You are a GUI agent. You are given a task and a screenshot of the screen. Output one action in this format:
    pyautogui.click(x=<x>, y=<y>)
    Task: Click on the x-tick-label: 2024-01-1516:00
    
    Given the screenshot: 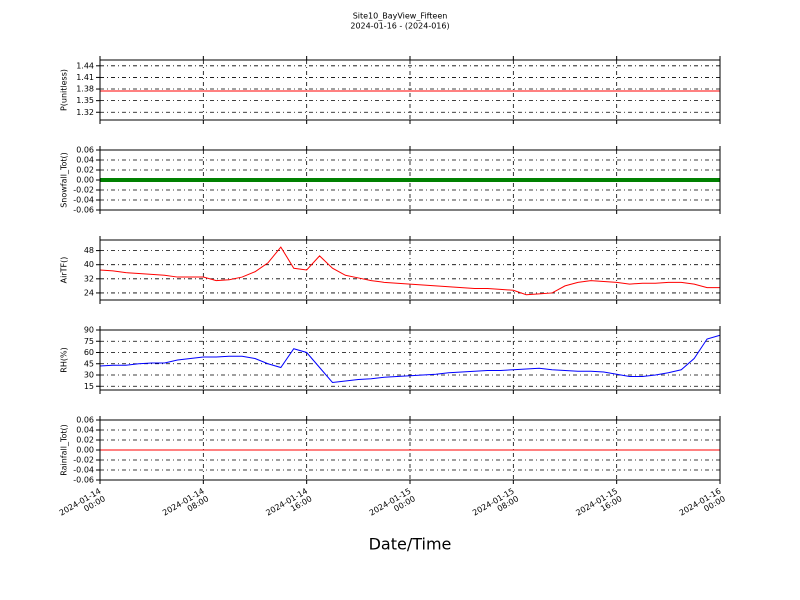 What is the action you would take?
    pyautogui.click(x=598, y=505)
    